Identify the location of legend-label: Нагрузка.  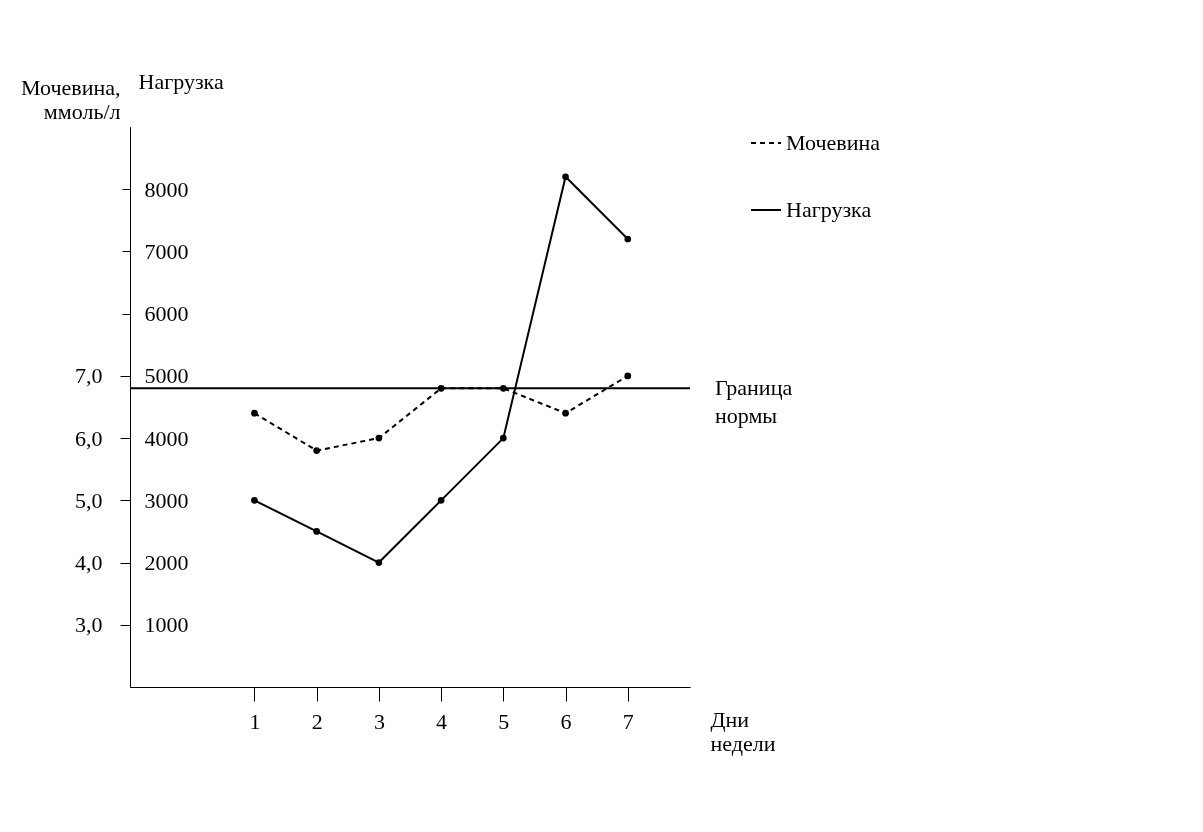
(829, 209).